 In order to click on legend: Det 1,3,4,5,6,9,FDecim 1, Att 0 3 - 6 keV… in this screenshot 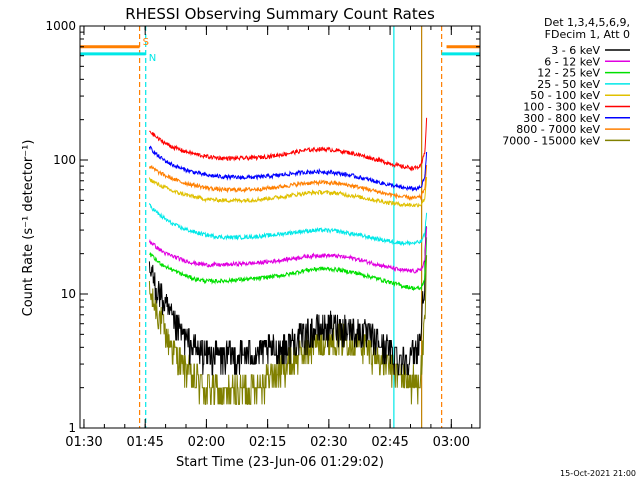, I will do `click(566, 81)`.